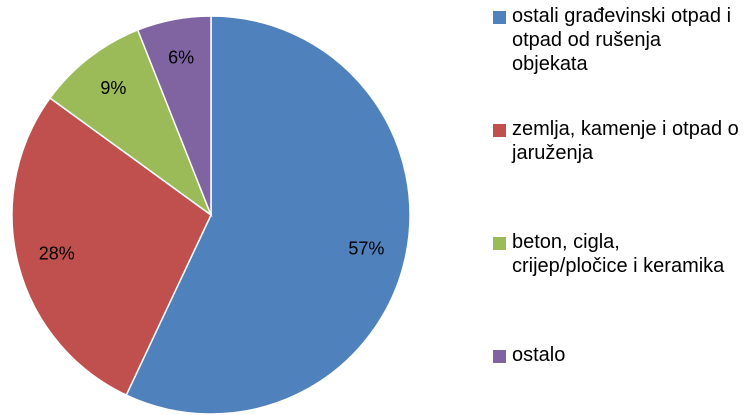  Describe the element at coordinates (57, 253) in the screenshot. I see `data-label: 28%` at that location.